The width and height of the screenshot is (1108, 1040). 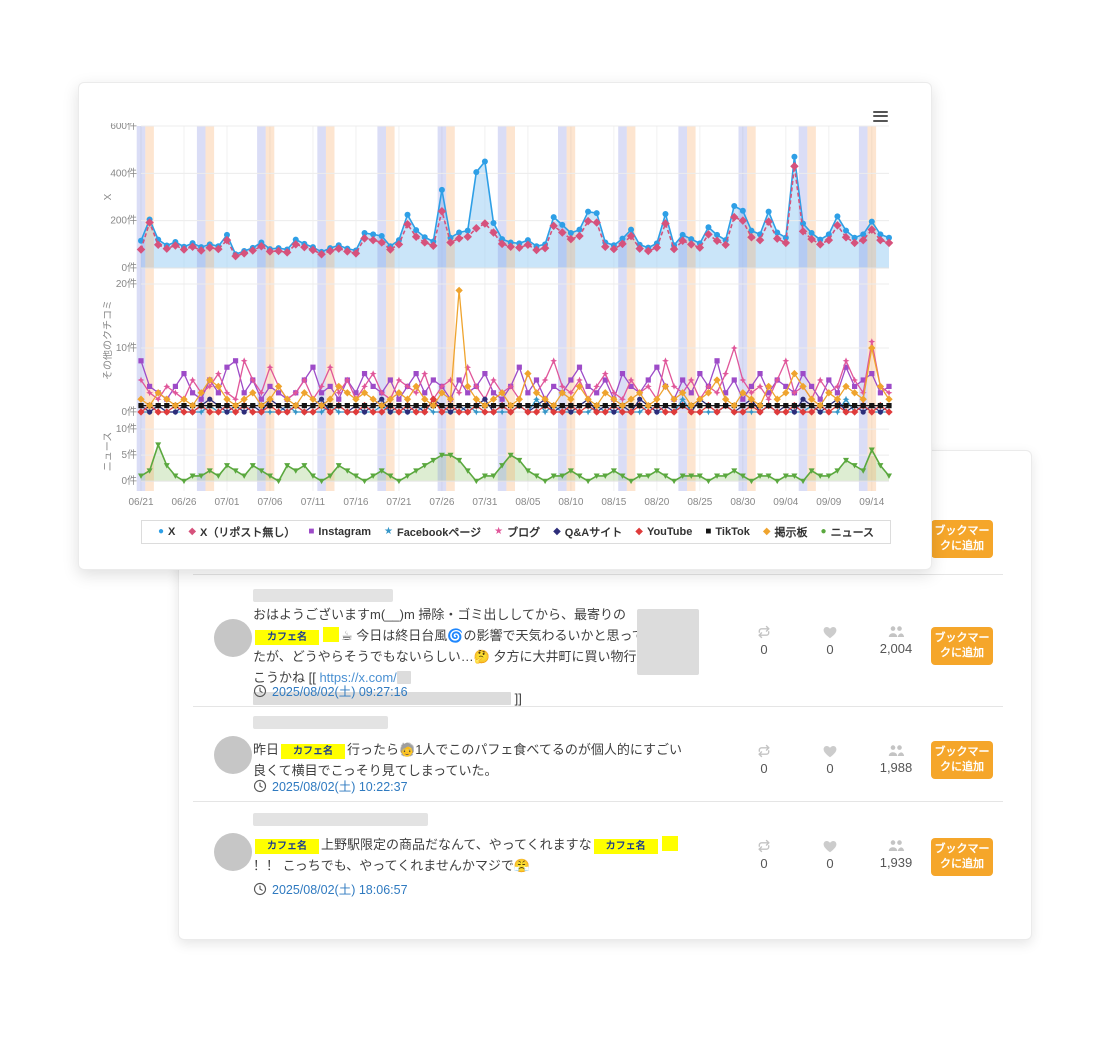 I want to click on post-timestamp-link: 2025/08/02(土) 10:22:37, so click(x=330, y=785).